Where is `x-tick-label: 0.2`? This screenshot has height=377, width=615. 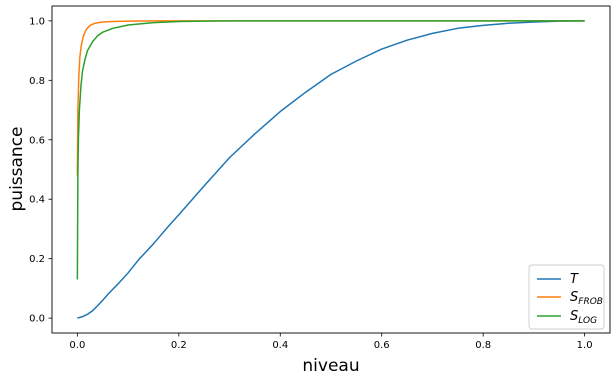
x-tick-label: 0.2 is located at coordinates (179, 345).